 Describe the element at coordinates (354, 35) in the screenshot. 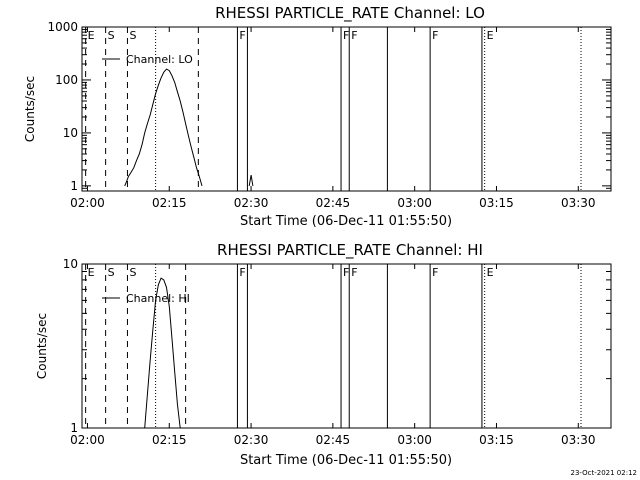

I see `lo-flag-label-8: F` at that location.